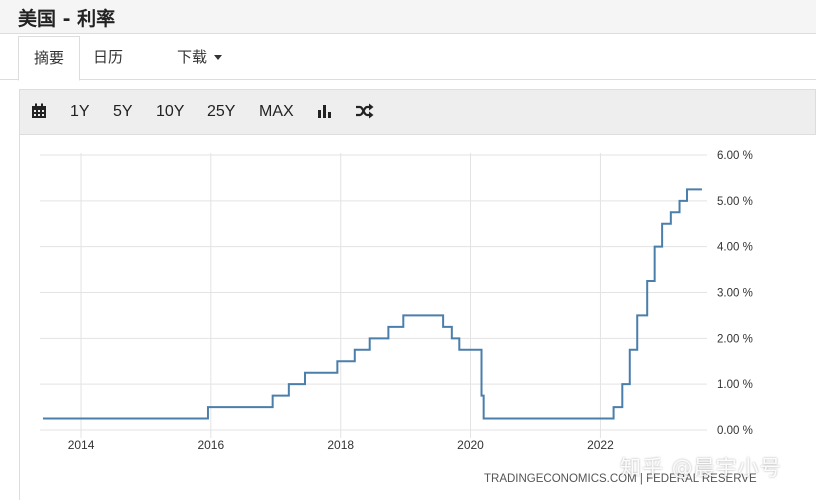  Describe the element at coordinates (735, 339) in the screenshot. I see `y-tick-label: 2.00 %` at that location.